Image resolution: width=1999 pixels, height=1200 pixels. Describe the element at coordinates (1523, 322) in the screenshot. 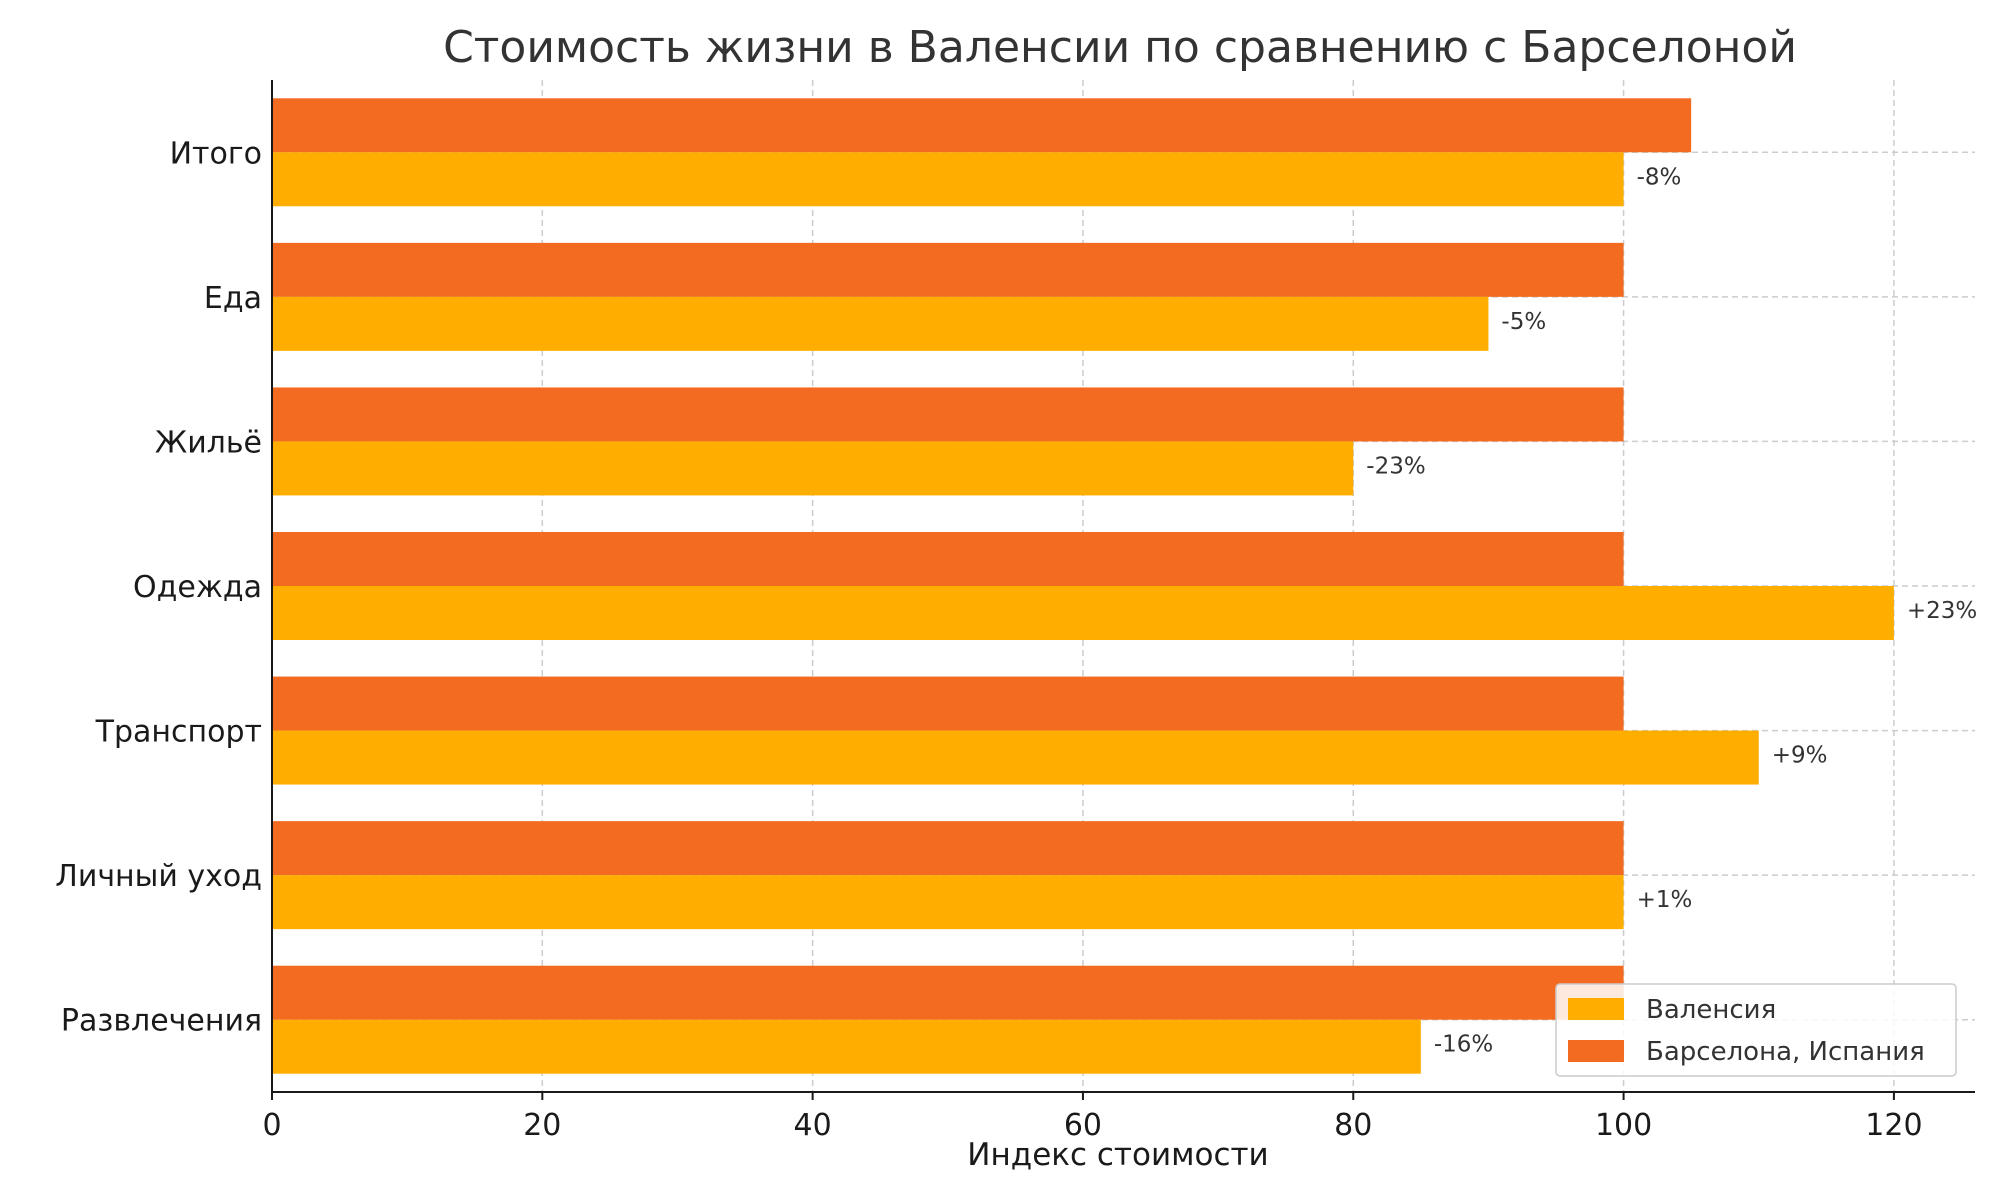

I see `data-label-1: -5%` at that location.